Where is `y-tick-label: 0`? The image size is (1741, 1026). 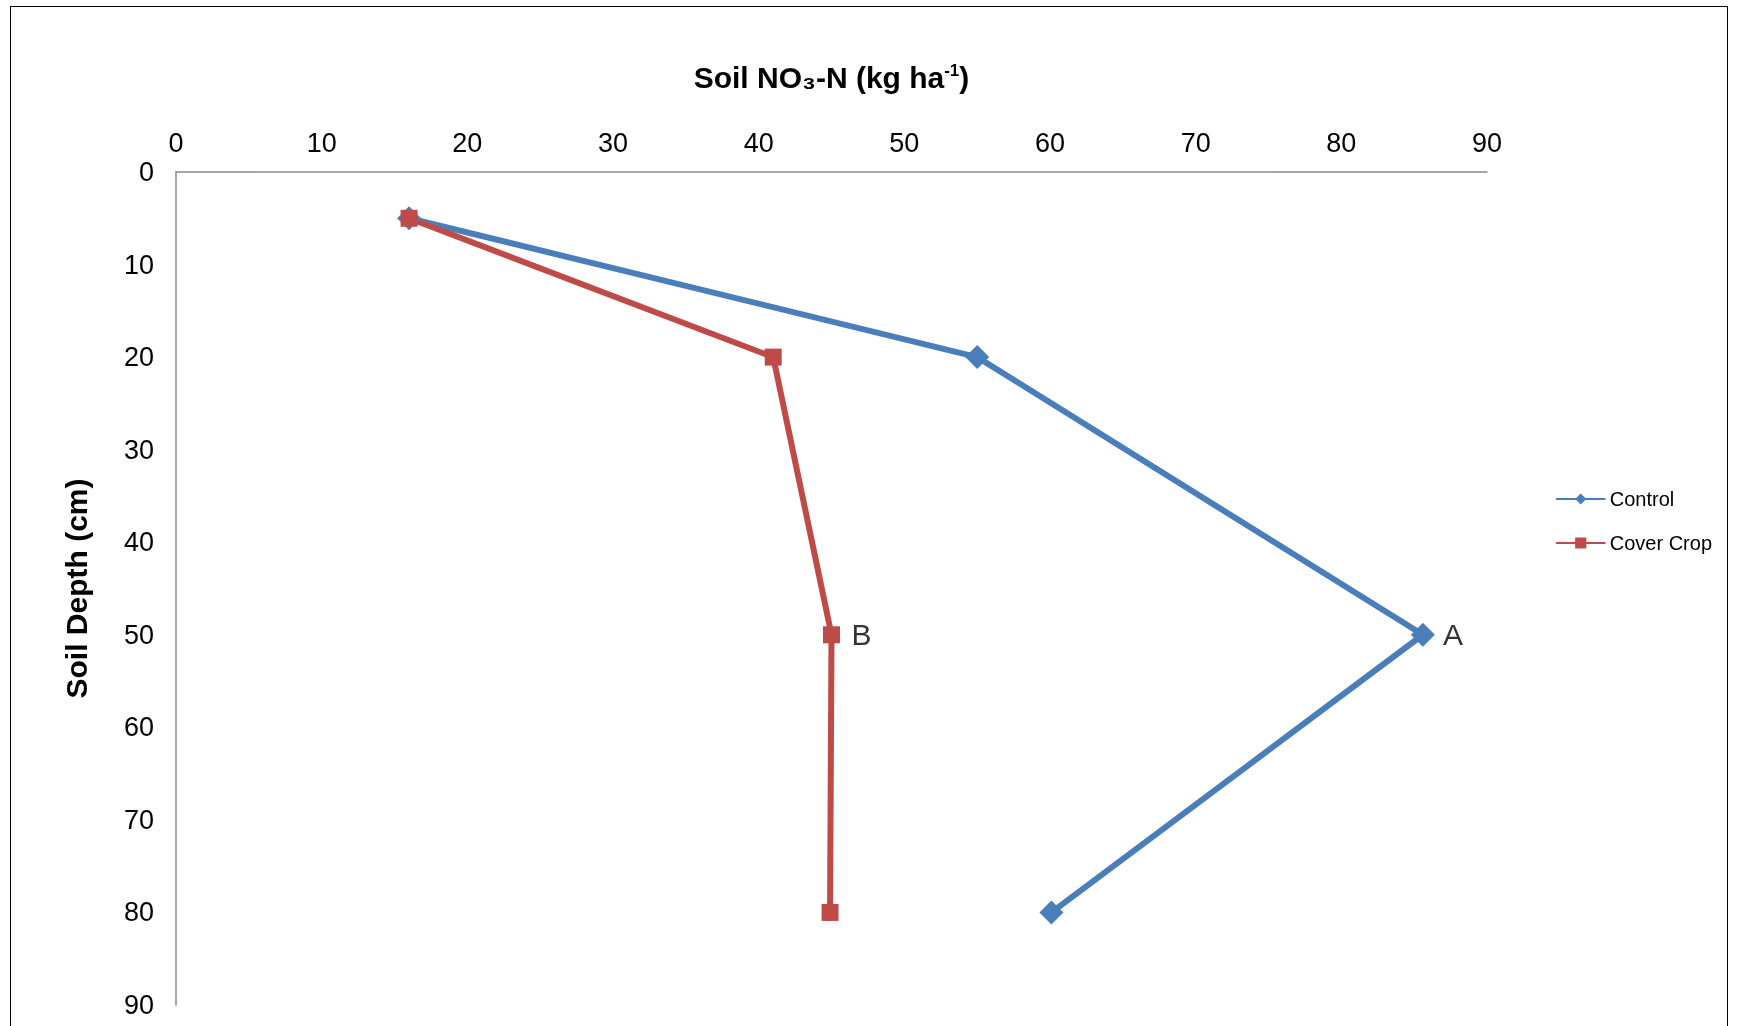 y-tick-label: 0 is located at coordinates (146, 172).